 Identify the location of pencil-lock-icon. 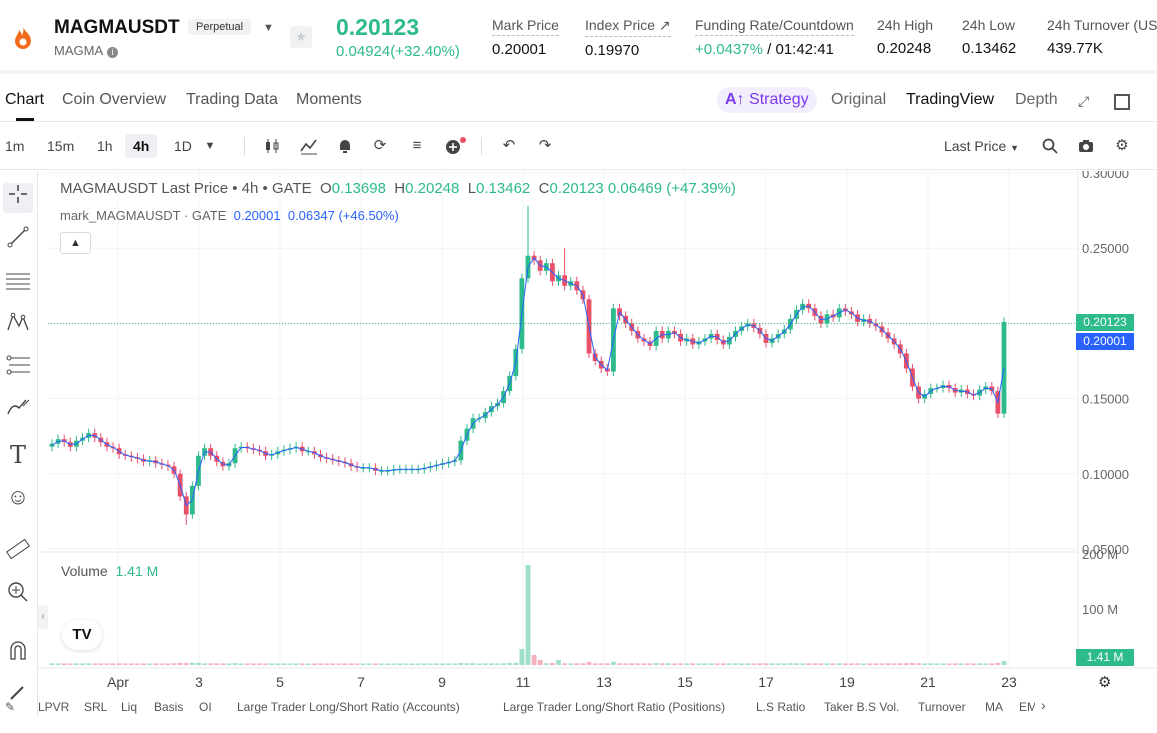
(18, 696).